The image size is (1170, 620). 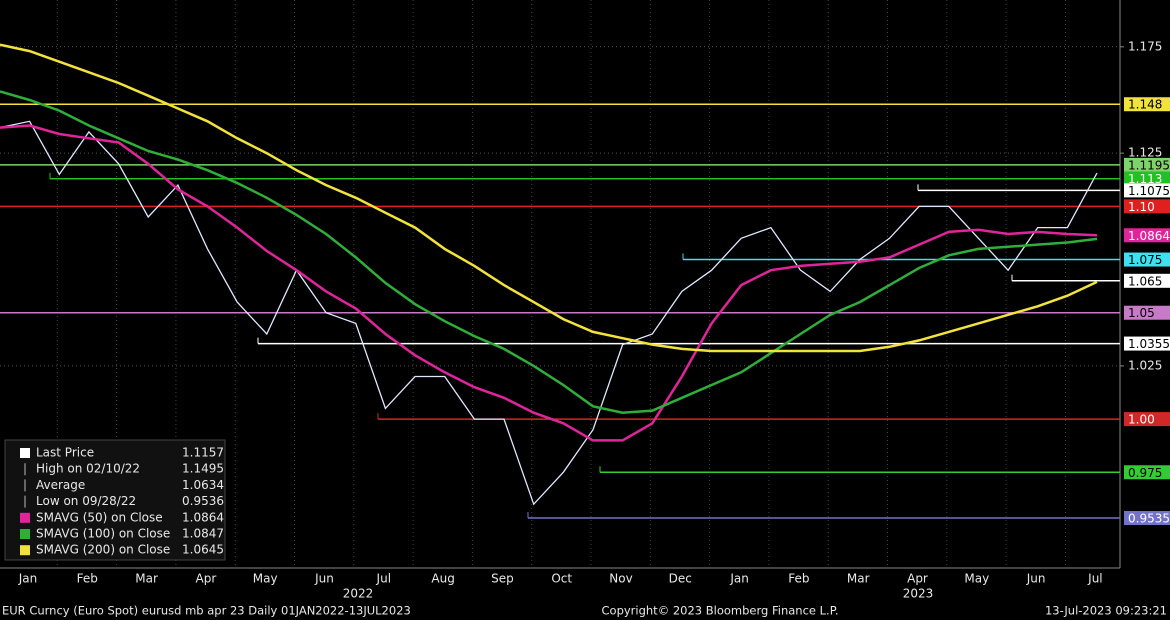 What do you see at coordinates (203, 453) in the screenshot?
I see `legend-value: 1.1157` at bounding box center [203, 453].